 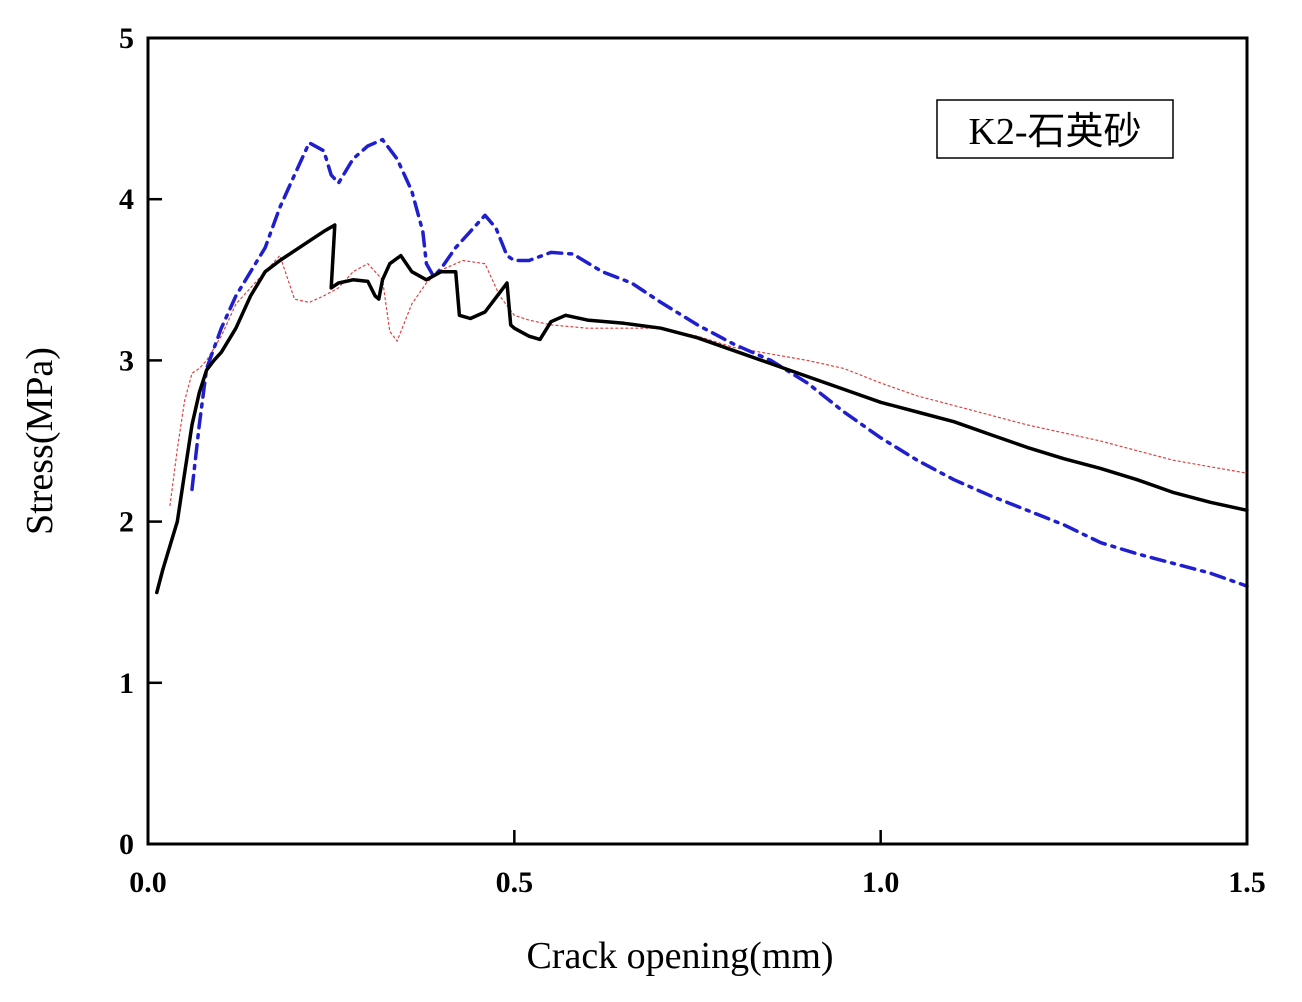 I want to click on x-tick-label: 0.0, so click(x=148, y=882).